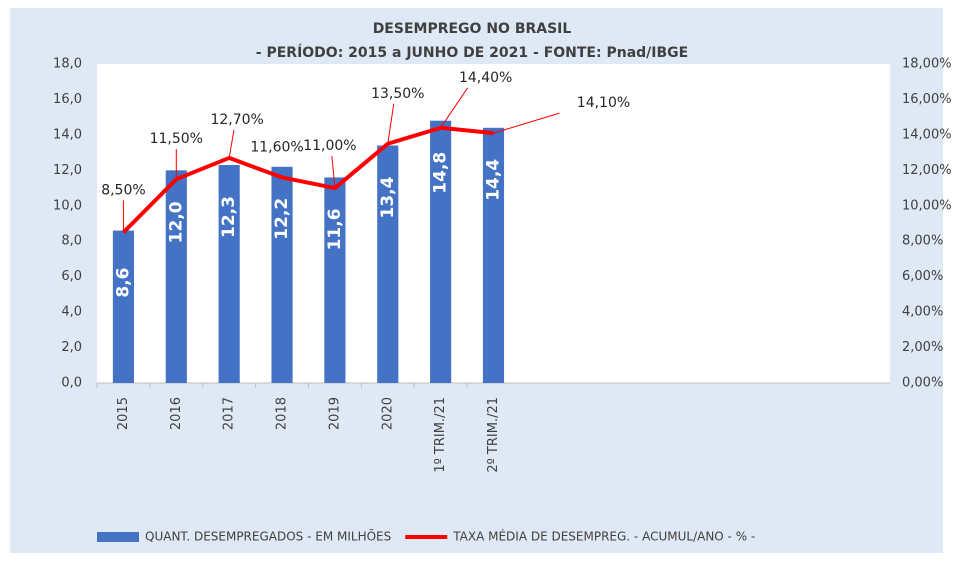 Image resolution: width=953 pixels, height=561 pixels. What do you see at coordinates (123, 283) in the screenshot?
I see `bar-value-label: 8,6` at bounding box center [123, 283].